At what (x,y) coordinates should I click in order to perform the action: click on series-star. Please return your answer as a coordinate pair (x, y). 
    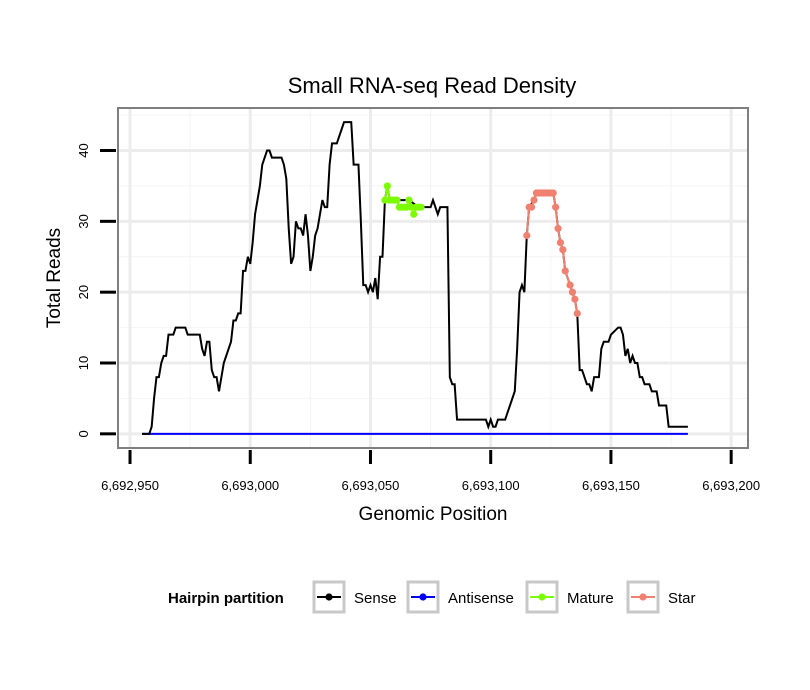
    Looking at the image, I should click on (552, 253).